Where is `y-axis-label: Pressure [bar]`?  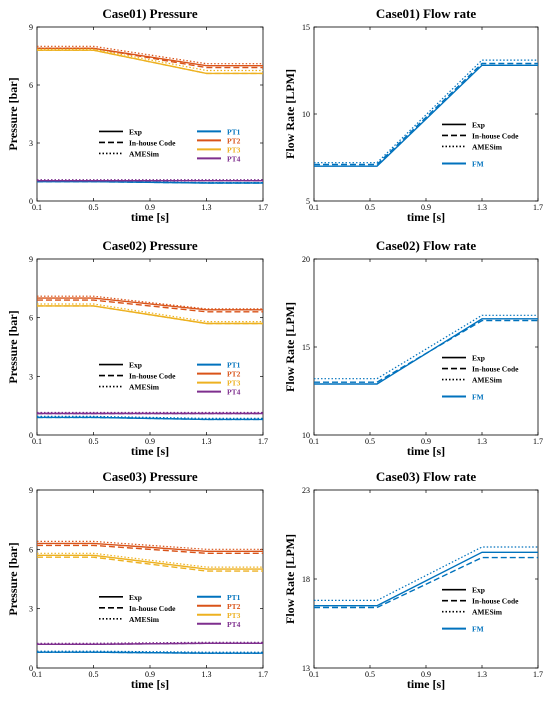 y-axis-label: Pressure [bar] is located at coordinates (13, 578).